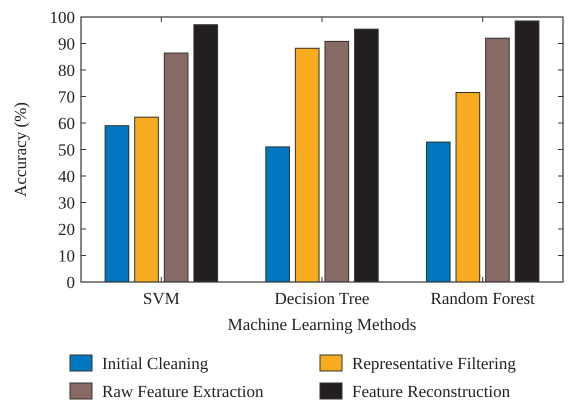 The image size is (572, 413). What do you see at coordinates (483, 298) in the screenshot?
I see `x-tick-label: Random Forest` at bounding box center [483, 298].